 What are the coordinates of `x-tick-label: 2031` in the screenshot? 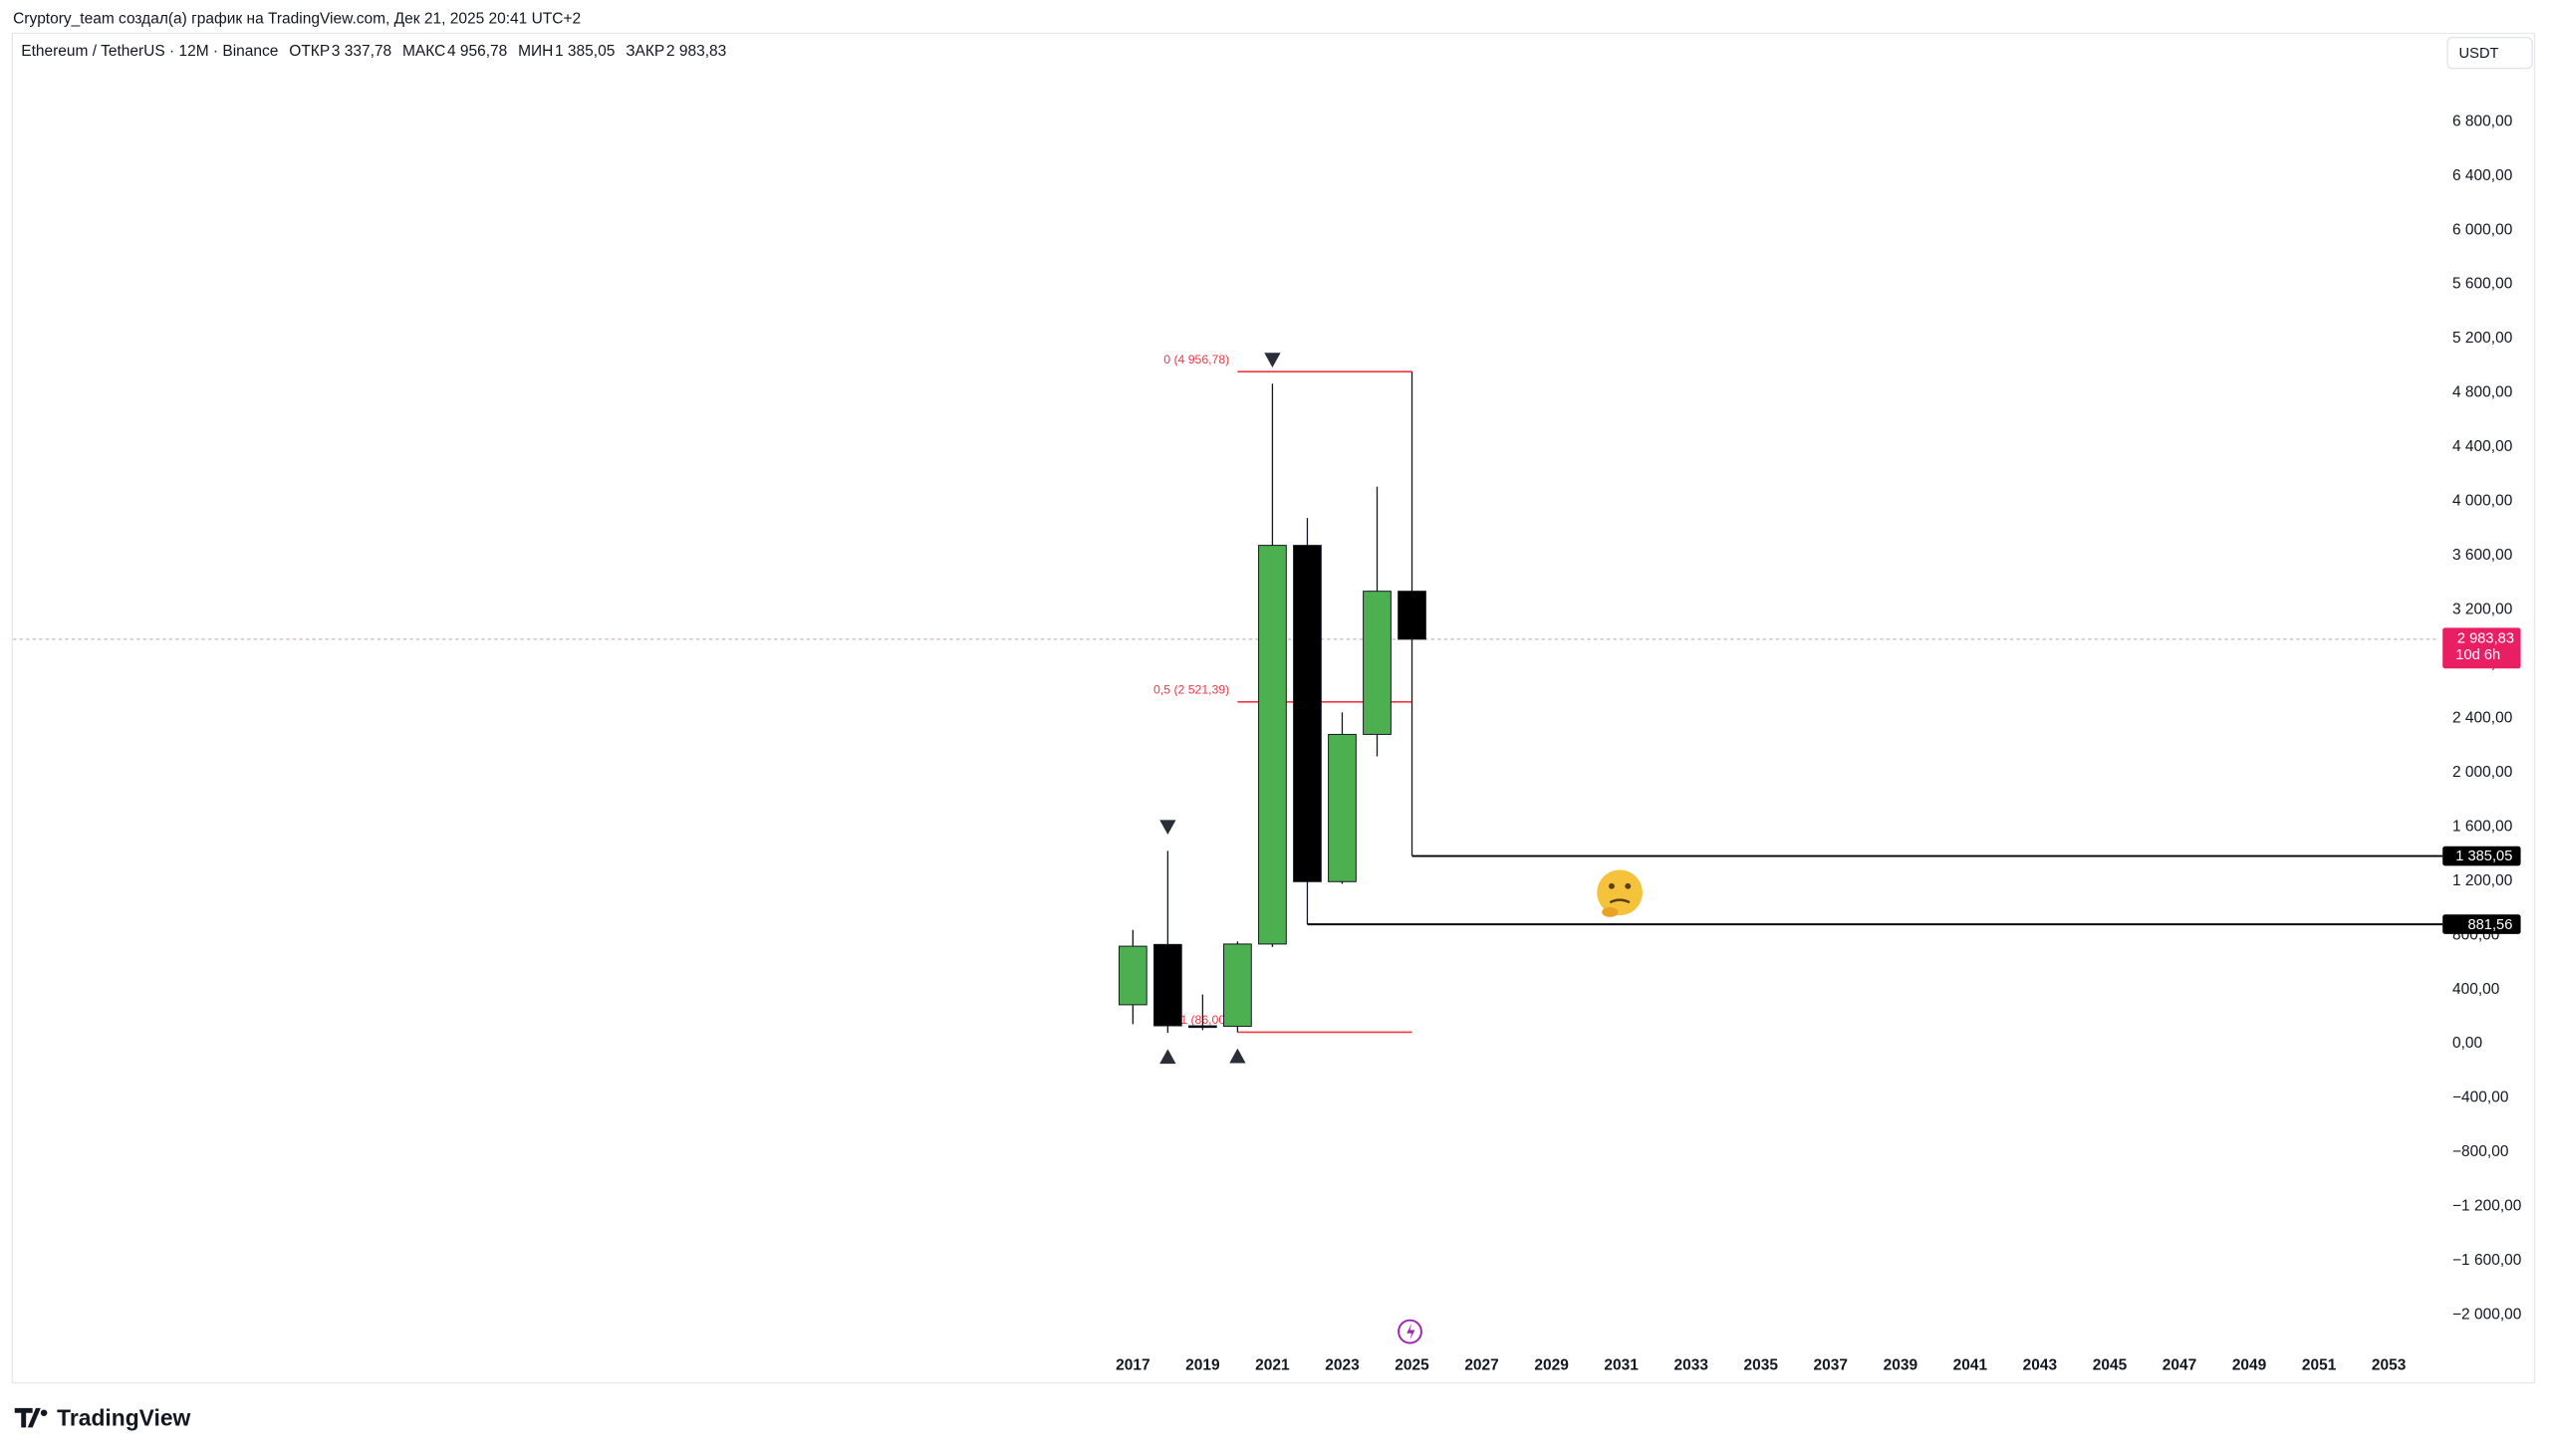 It's located at (1621, 1364).